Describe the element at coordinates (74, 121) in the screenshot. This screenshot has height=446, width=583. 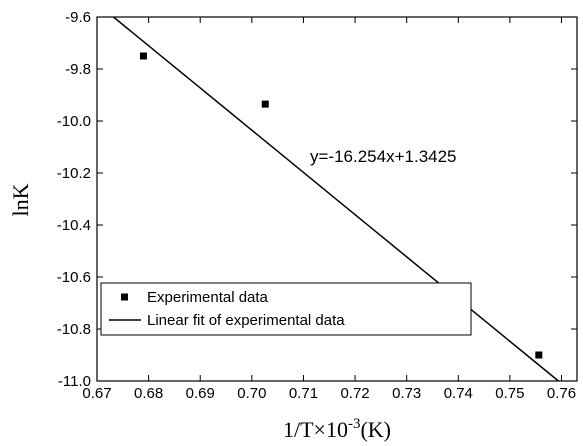
I see `y-tick-label: -10.0` at that location.